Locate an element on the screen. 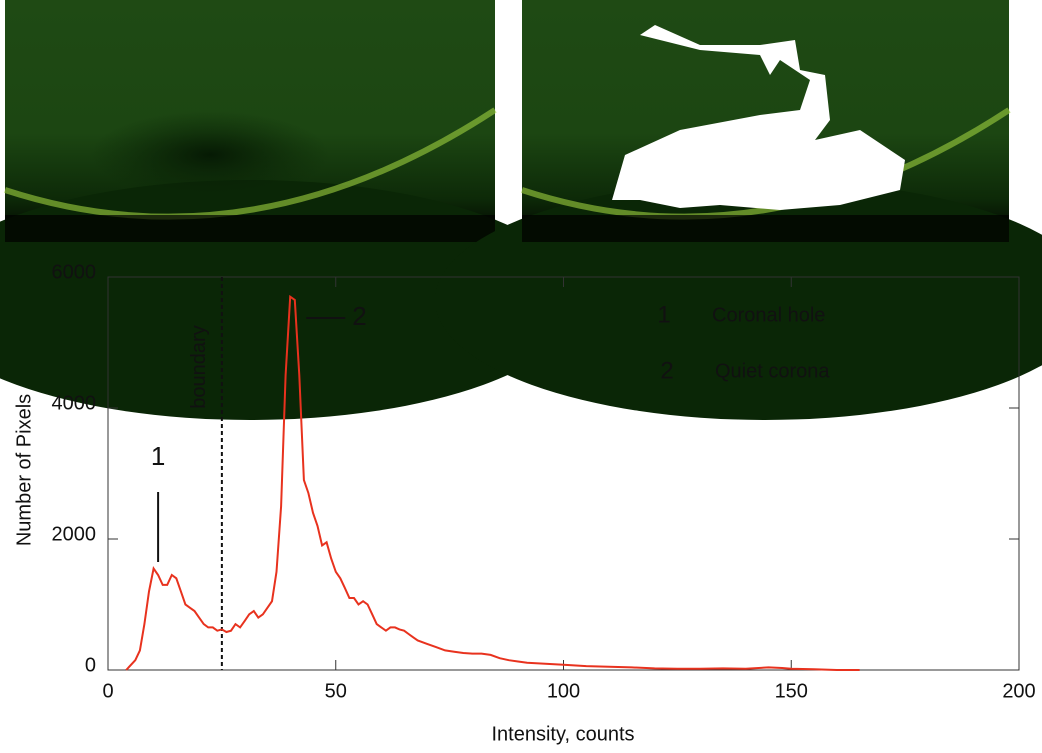  x-tick-label: 50 is located at coordinates (336, 691).